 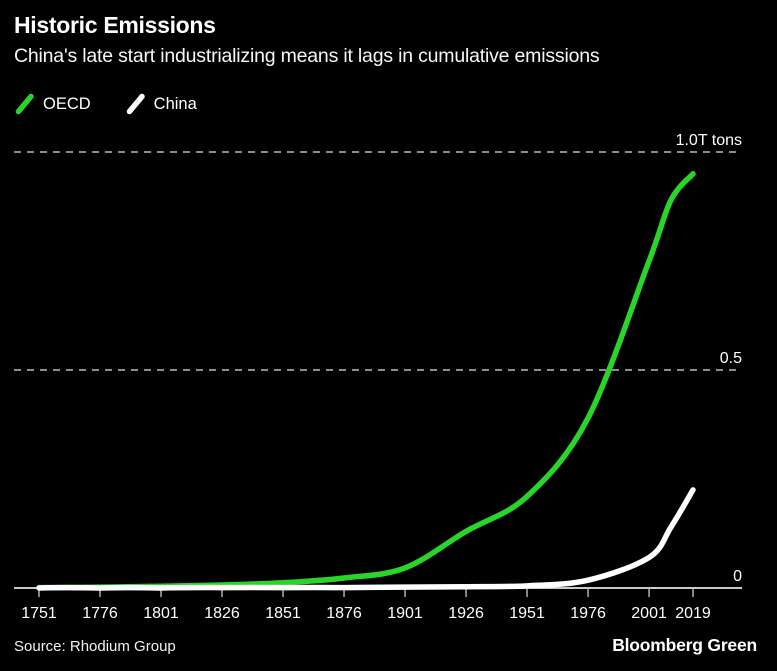 I want to click on page-title: Historic Emissions, so click(x=115, y=25).